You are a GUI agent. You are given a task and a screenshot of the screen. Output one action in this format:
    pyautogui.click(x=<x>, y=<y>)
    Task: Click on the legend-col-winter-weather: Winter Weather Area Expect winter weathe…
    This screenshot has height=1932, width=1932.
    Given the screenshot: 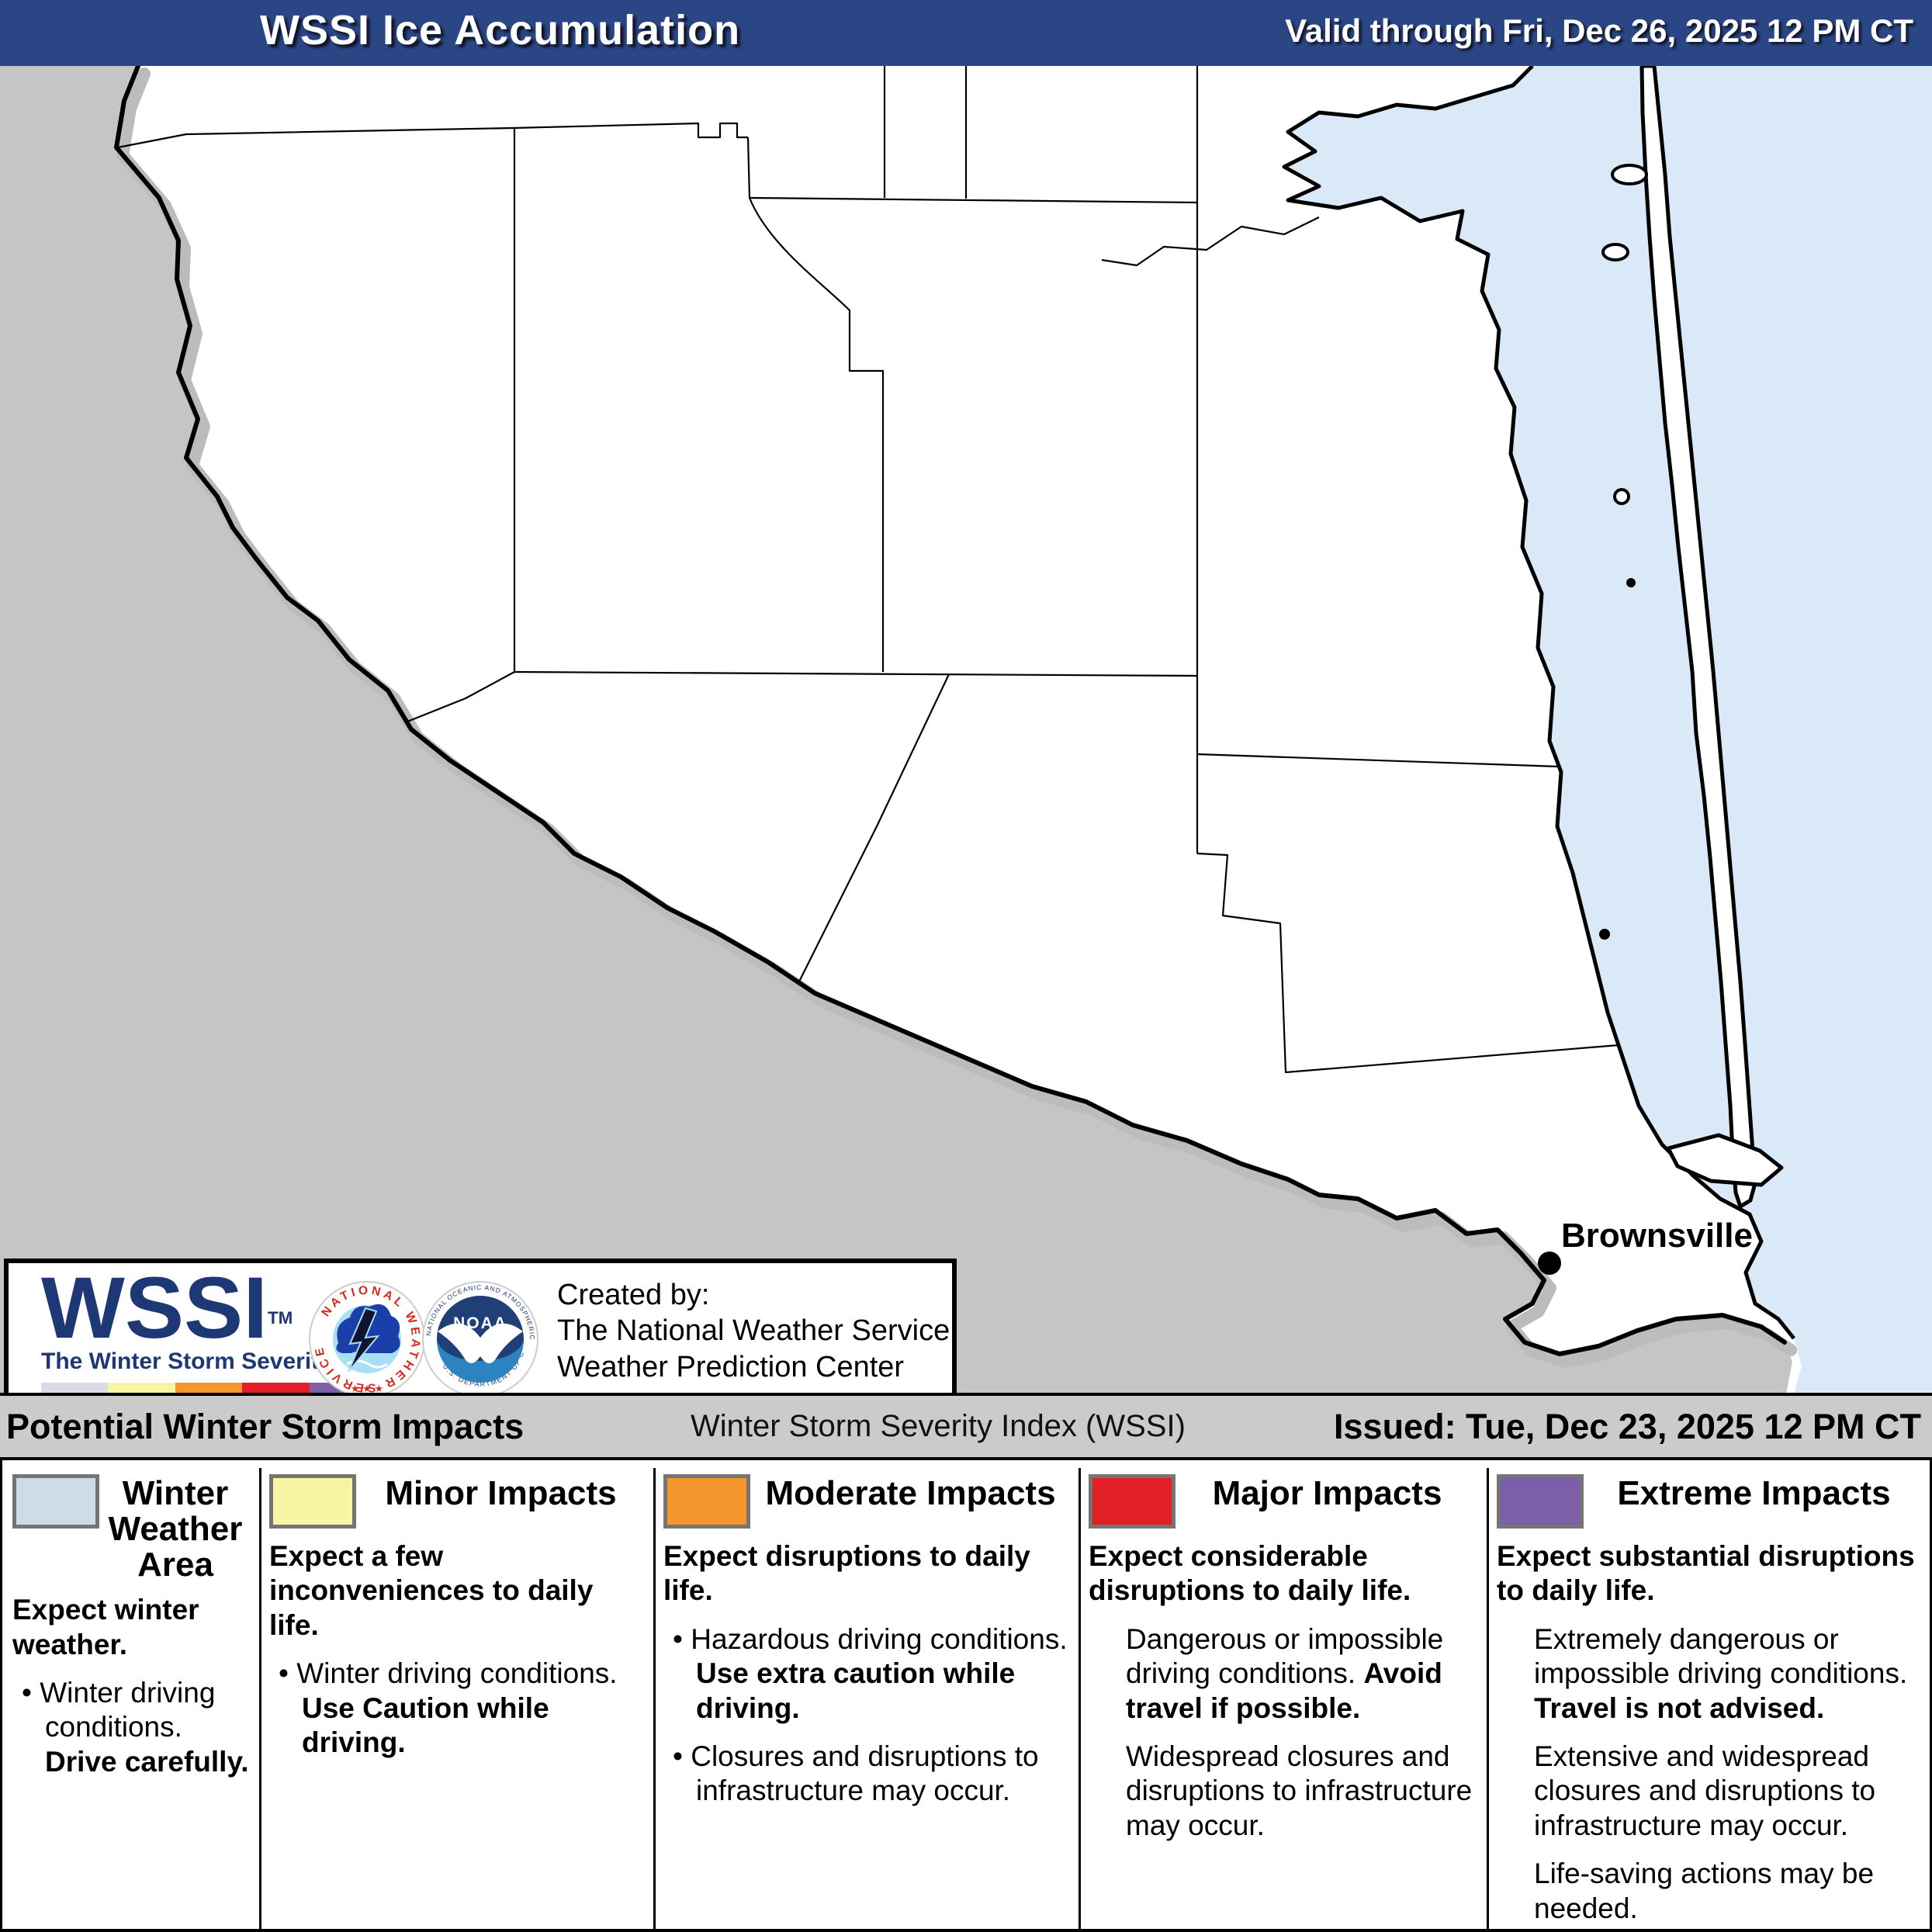 What is the action you would take?
    pyautogui.click(x=132, y=1694)
    